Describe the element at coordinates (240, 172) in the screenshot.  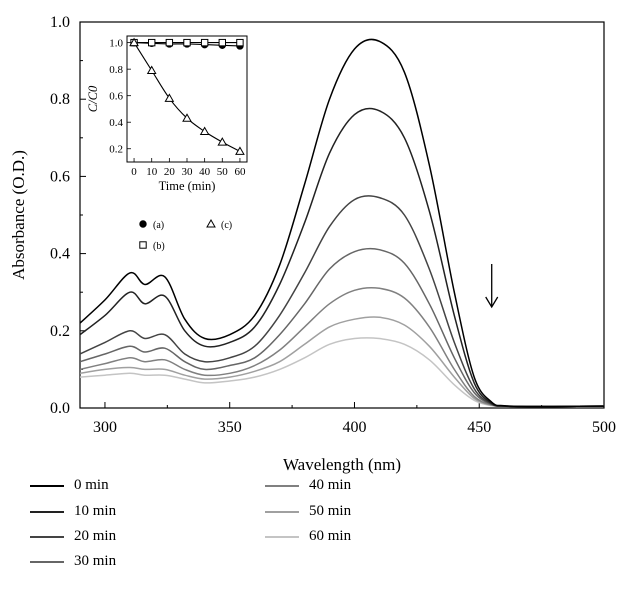
I see `inset-x-tick-label: 60` at that location.